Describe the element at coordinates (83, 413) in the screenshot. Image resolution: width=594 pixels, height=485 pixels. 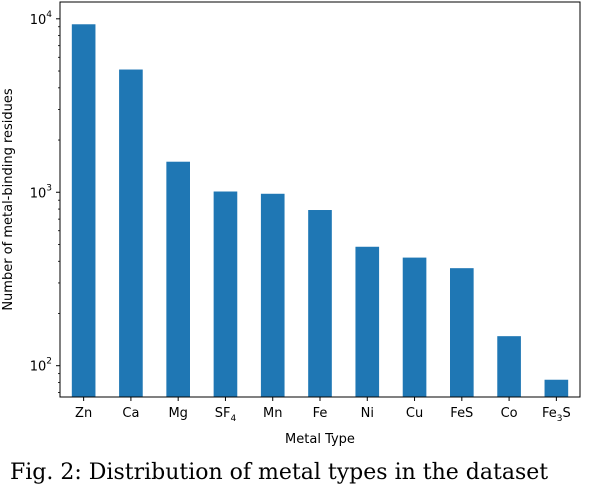
I see `x-tick-label: Zn` at that location.